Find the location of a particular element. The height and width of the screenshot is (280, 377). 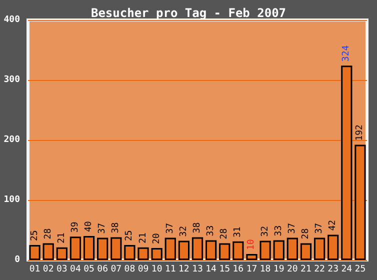

x-tick-label: 13 is located at coordinates (197, 269).